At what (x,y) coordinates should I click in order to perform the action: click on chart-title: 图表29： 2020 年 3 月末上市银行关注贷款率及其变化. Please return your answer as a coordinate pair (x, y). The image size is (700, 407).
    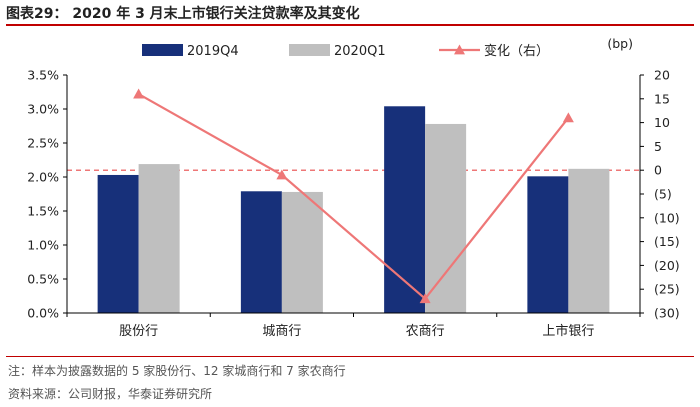
    Looking at the image, I should click on (183, 14).